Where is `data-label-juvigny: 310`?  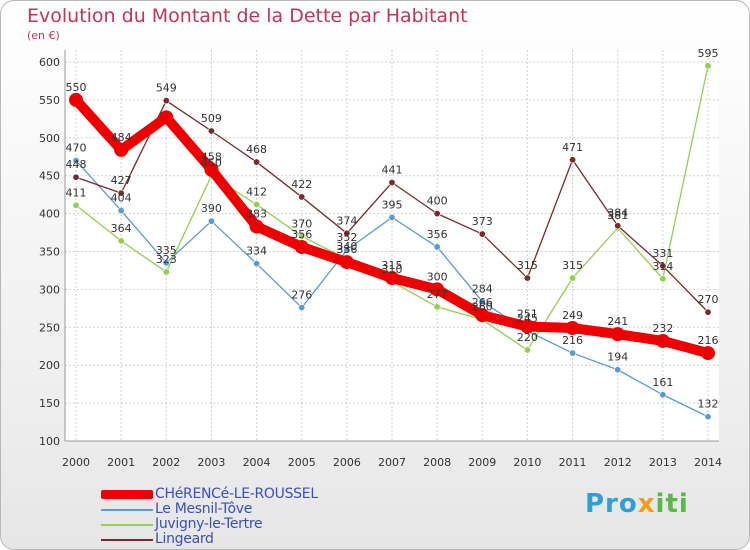 data-label-juvigny: 310 is located at coordinates (392, 269).